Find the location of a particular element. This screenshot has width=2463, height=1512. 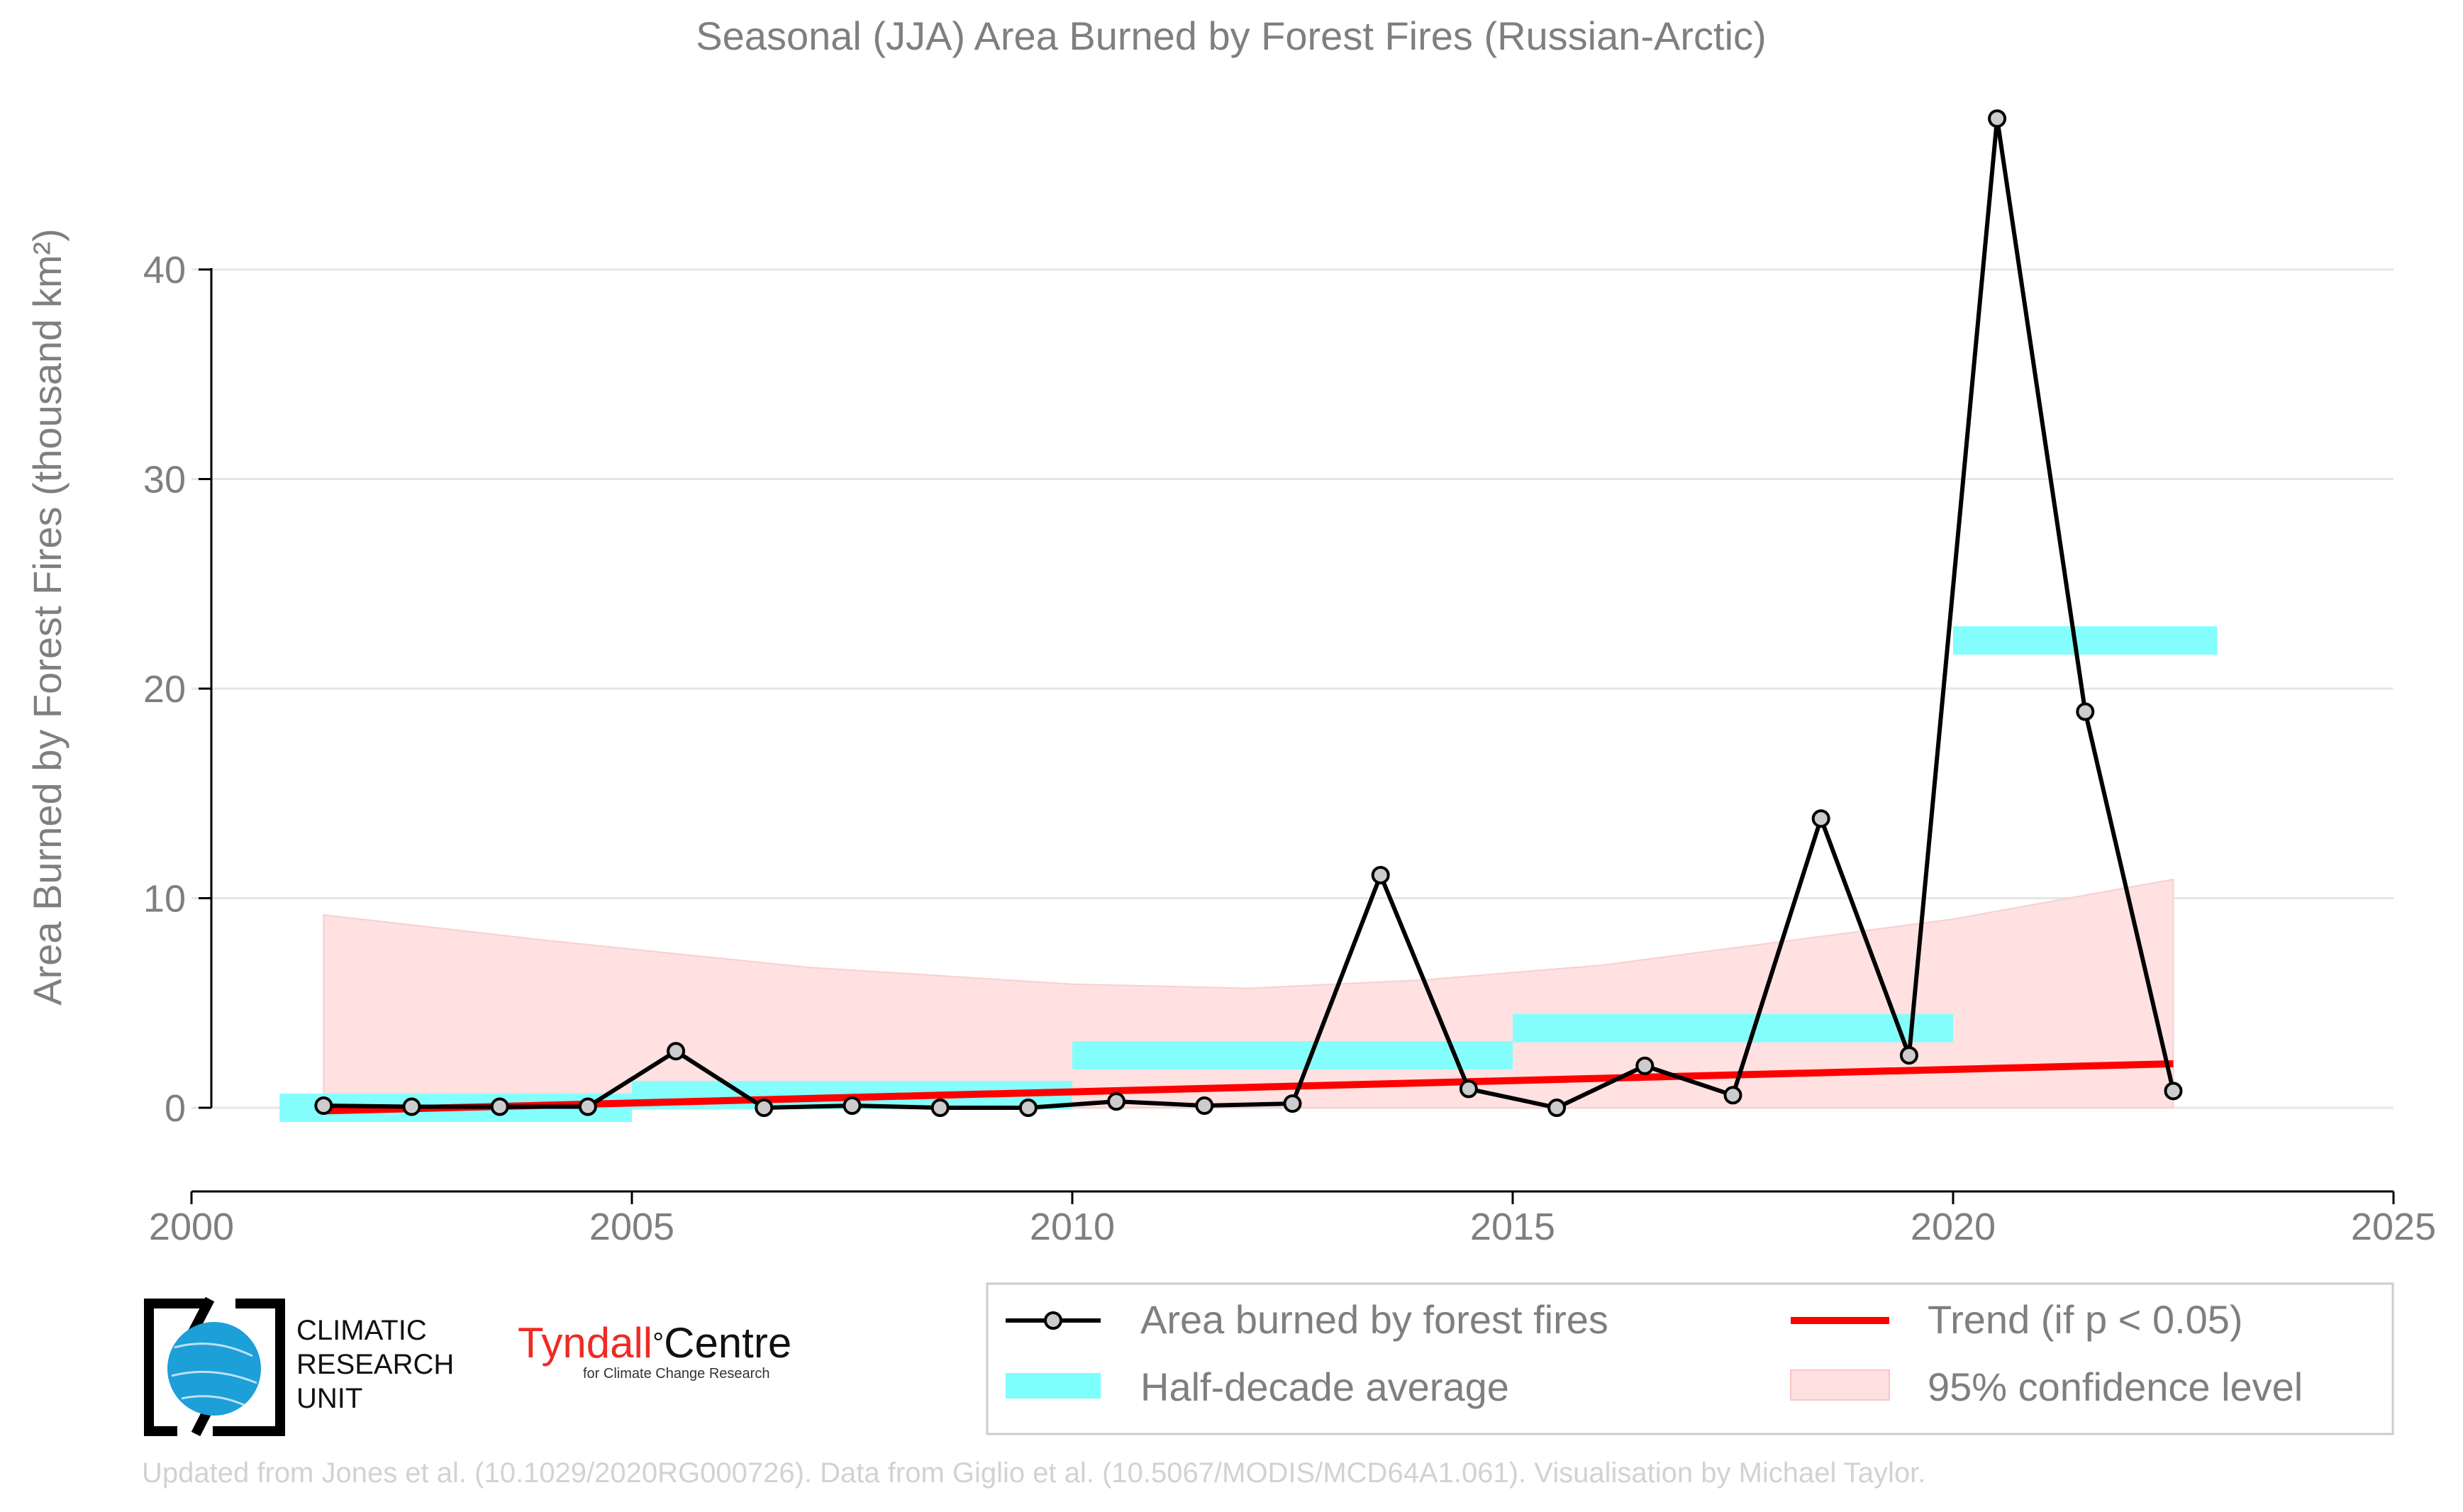

y-tick-label: 0 is located at coordinates (175, 1108).